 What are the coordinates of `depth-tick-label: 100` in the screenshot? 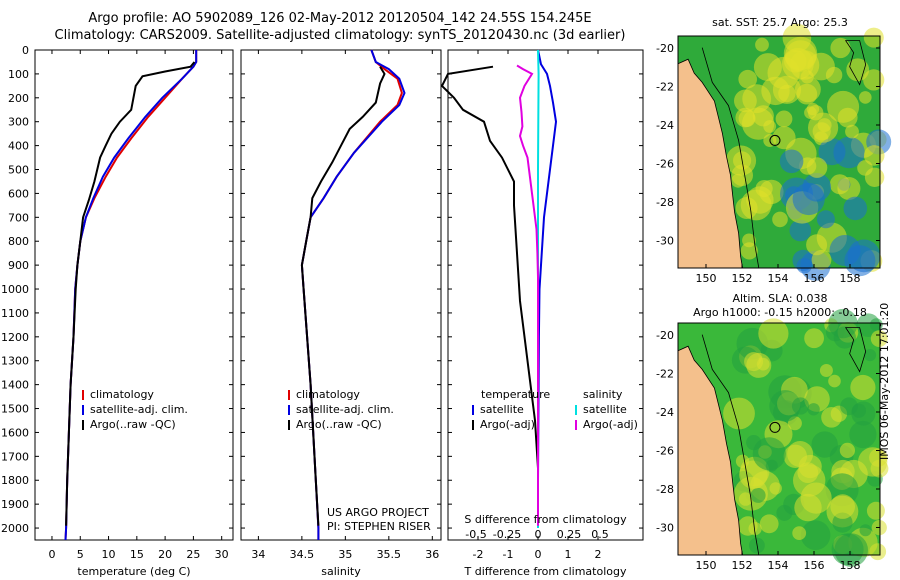 It's located at (18, 74).